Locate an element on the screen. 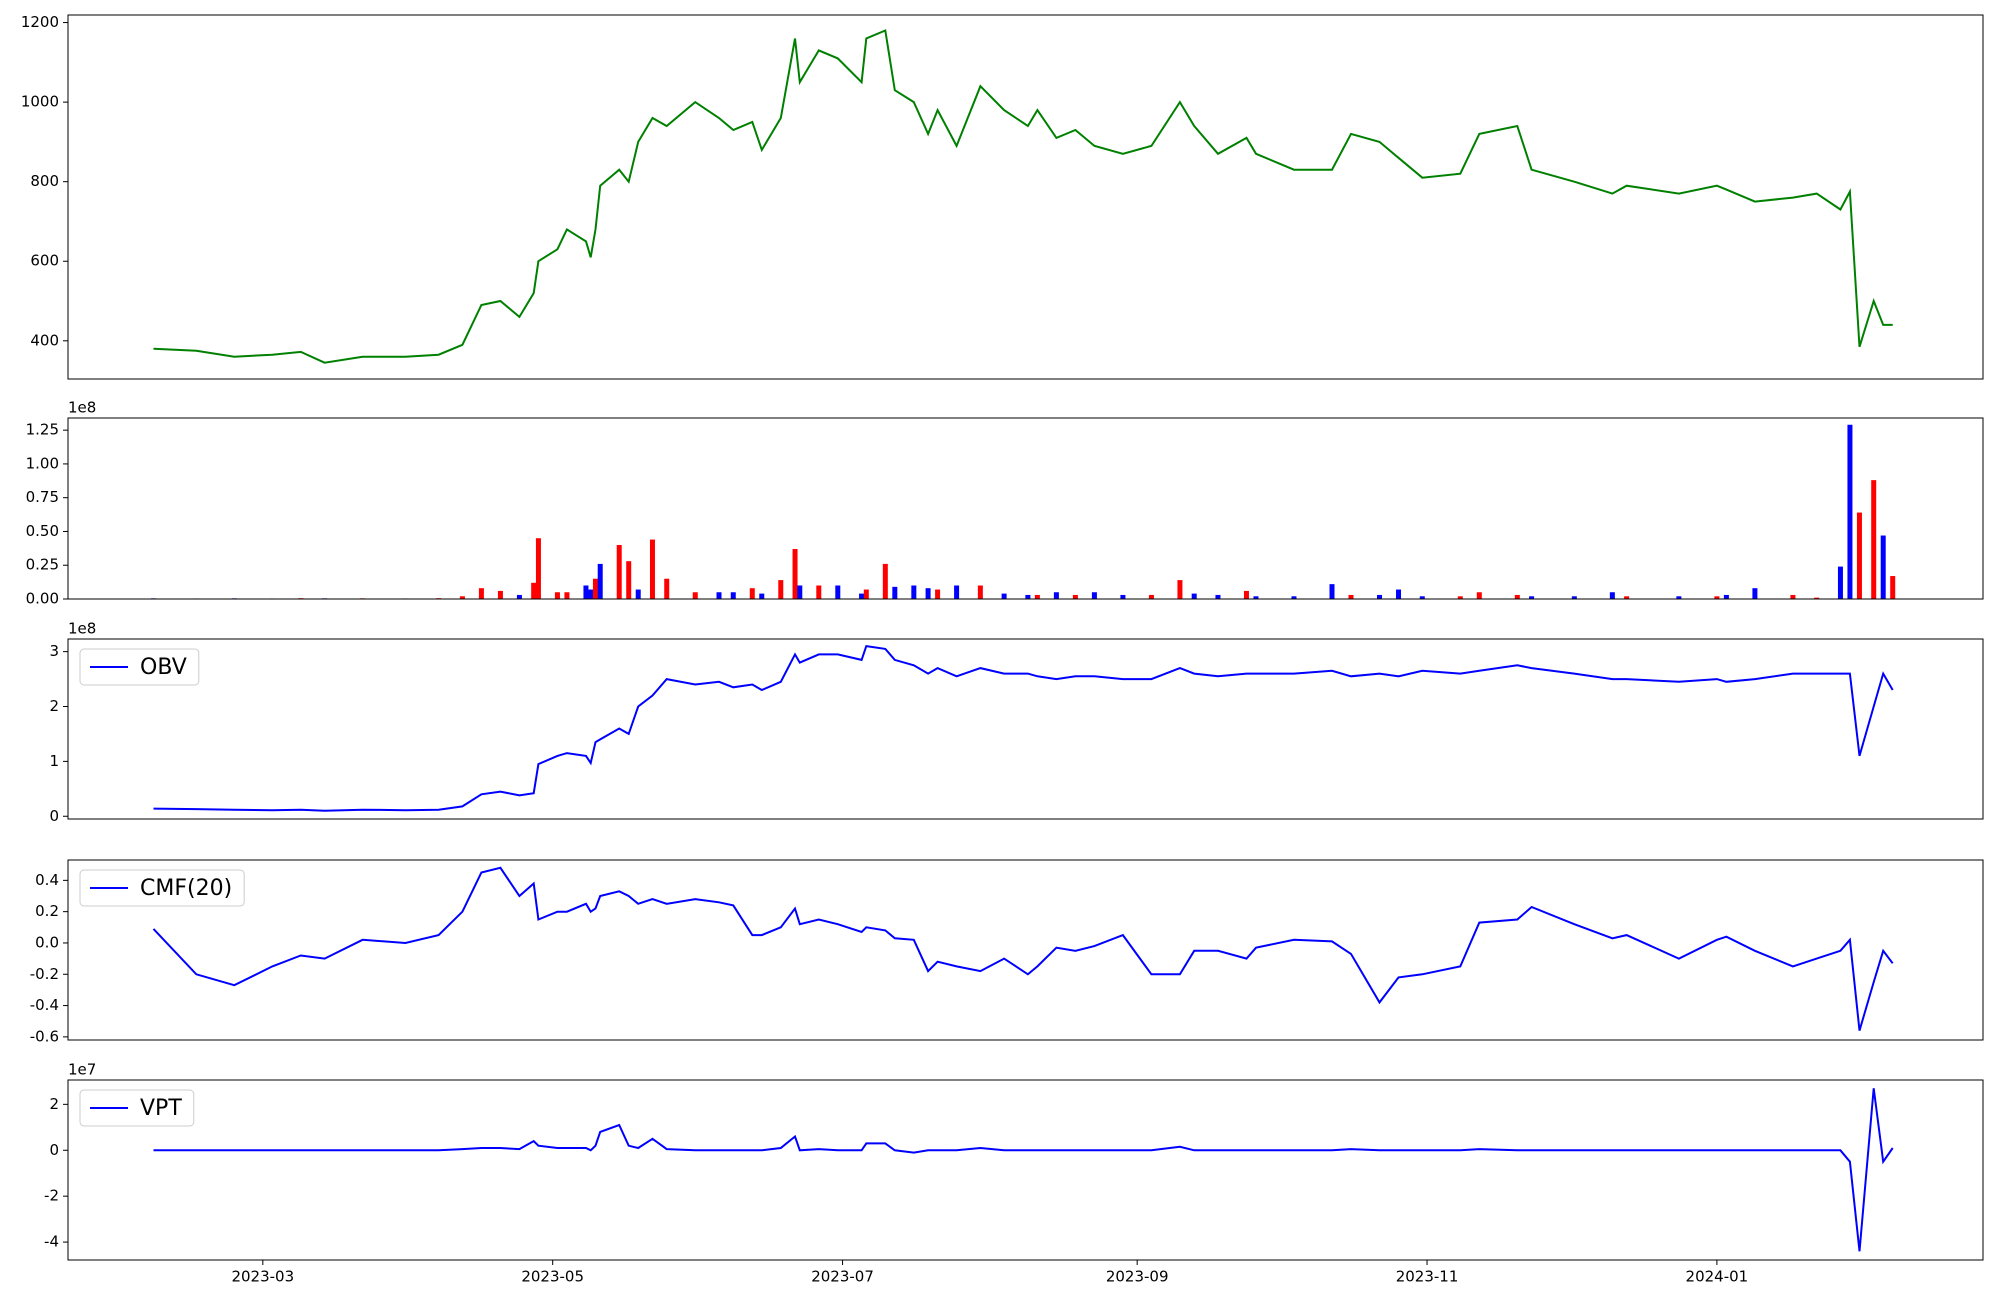  x-tick-label: 2023-05 is located at coordinates (552, 1277).